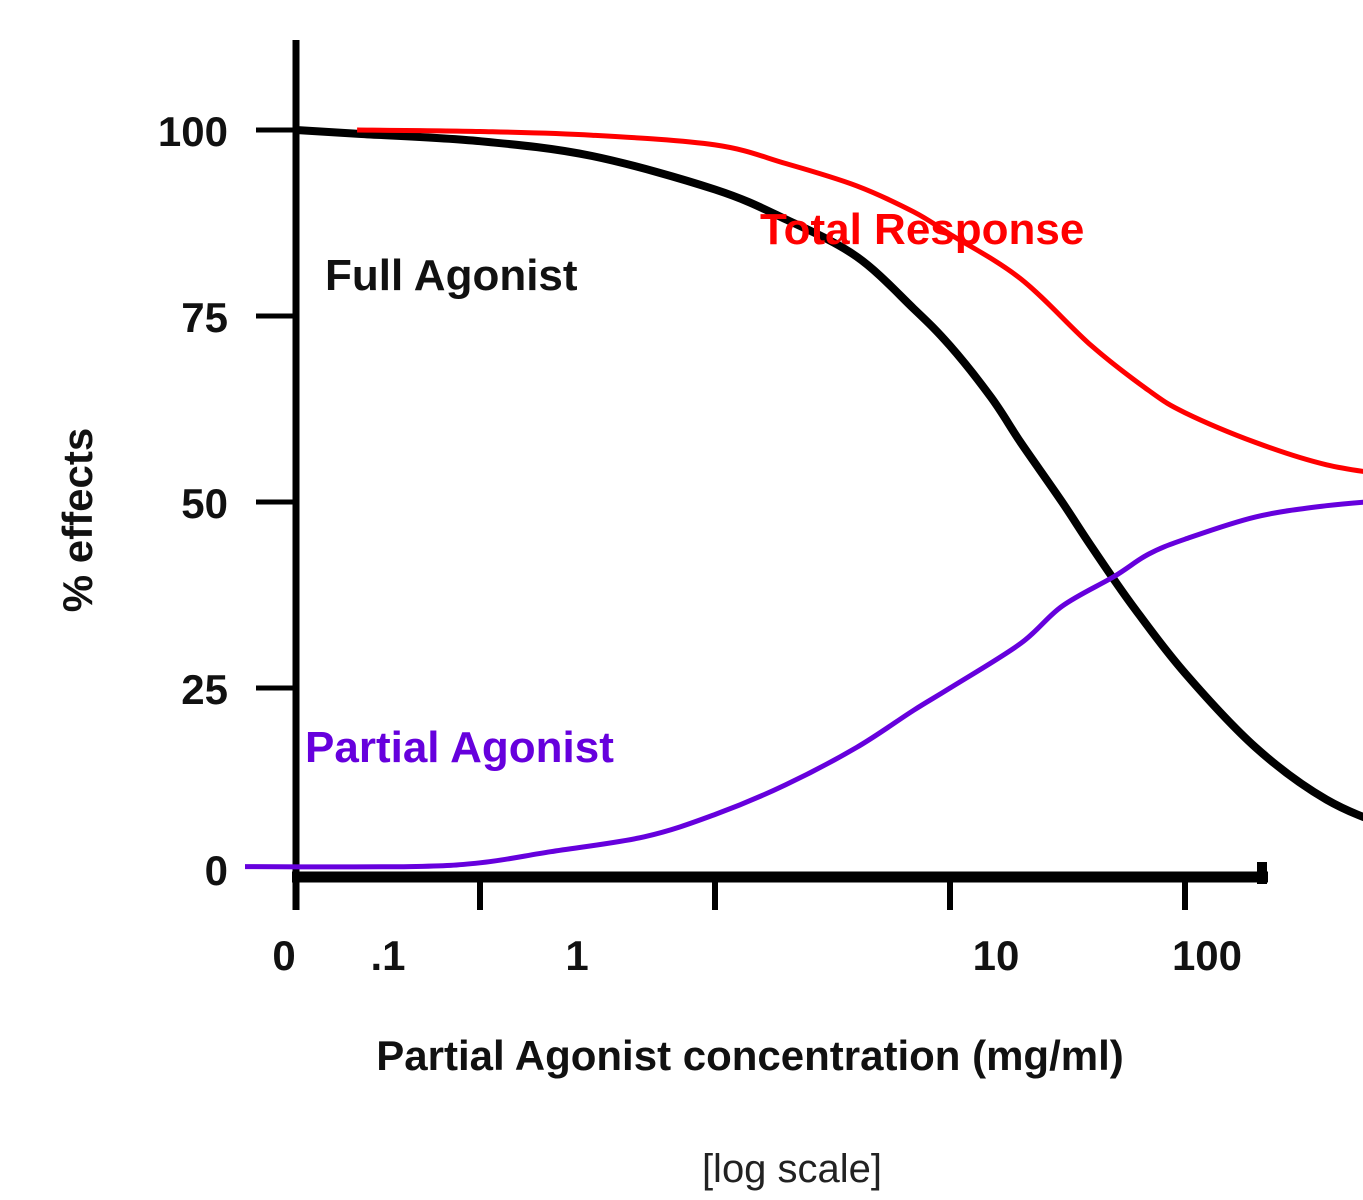 This screenshot has height=1200, width=1363. I want to click on y-tick-label-75: 75, so click(204, 317).